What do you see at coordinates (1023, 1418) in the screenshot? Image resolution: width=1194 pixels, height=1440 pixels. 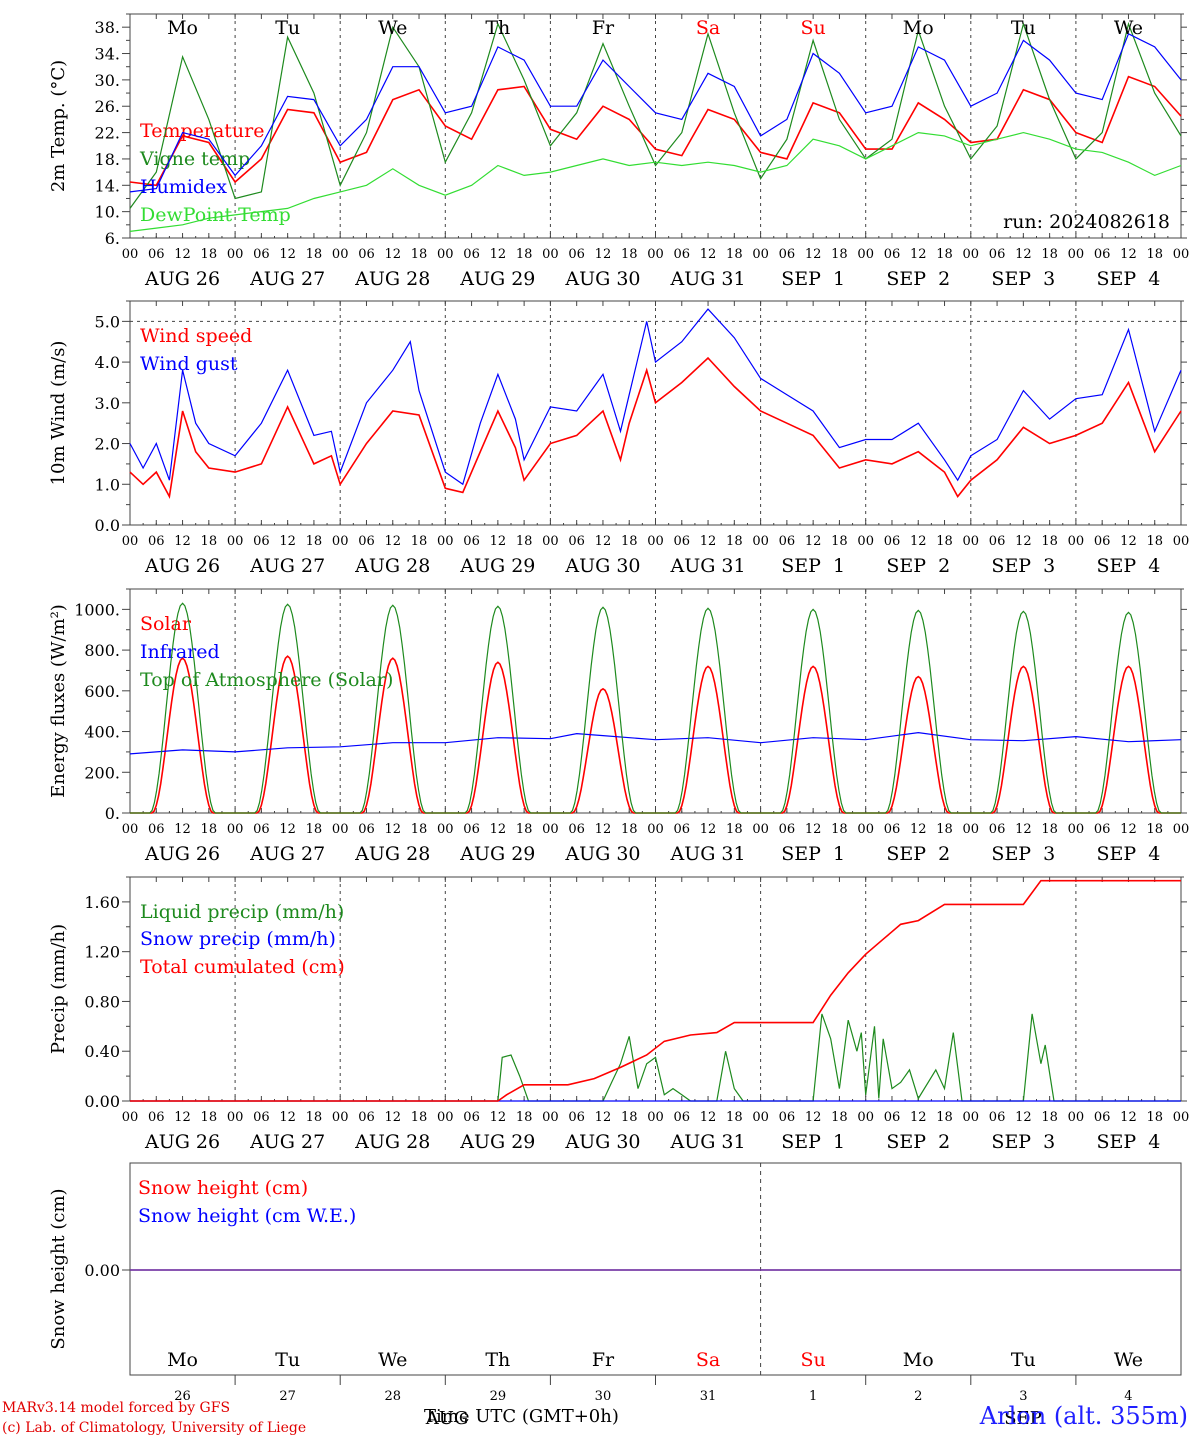 I see `month-label: SEP` at bounding box center [1023, 1418].